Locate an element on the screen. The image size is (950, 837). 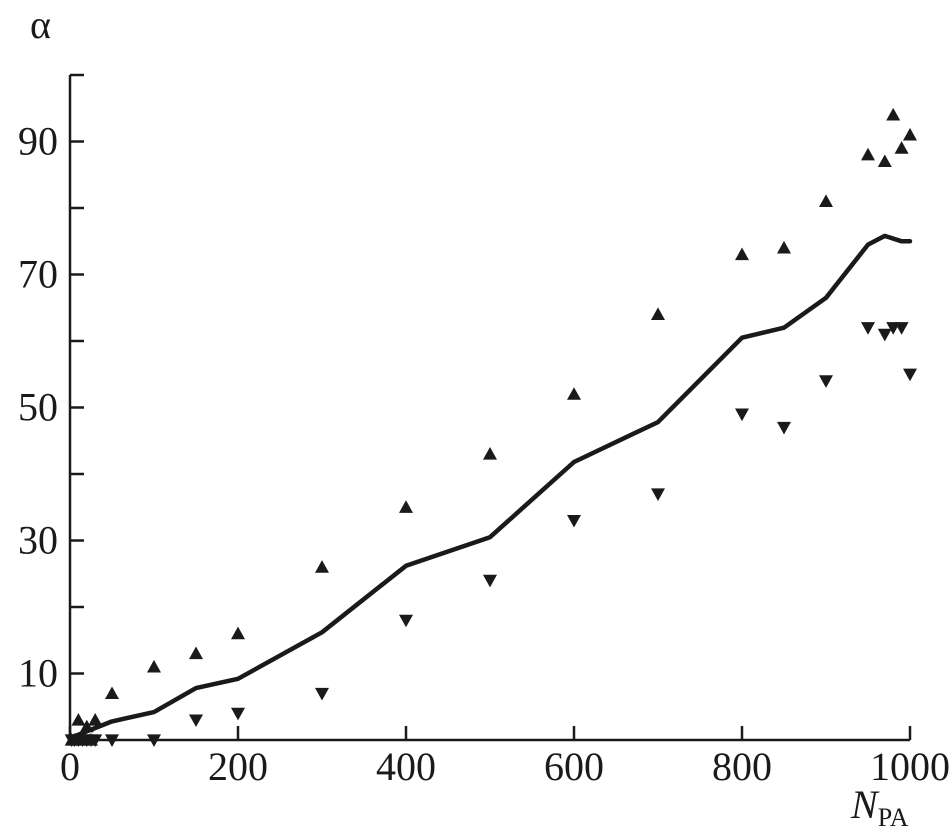
y-tick-label: 70 is located at coordinates (38, 274).